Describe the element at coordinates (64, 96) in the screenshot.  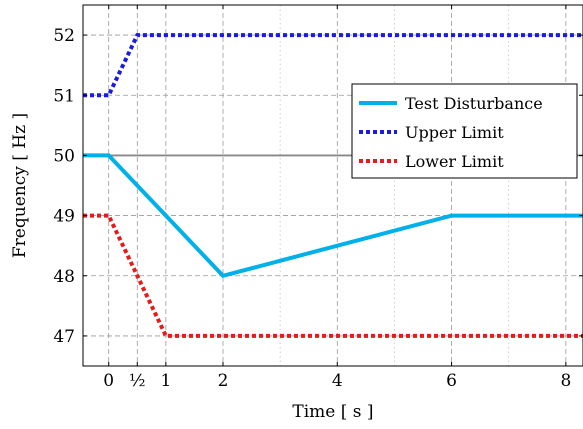
I see `y-tick-label: 51` at that location.